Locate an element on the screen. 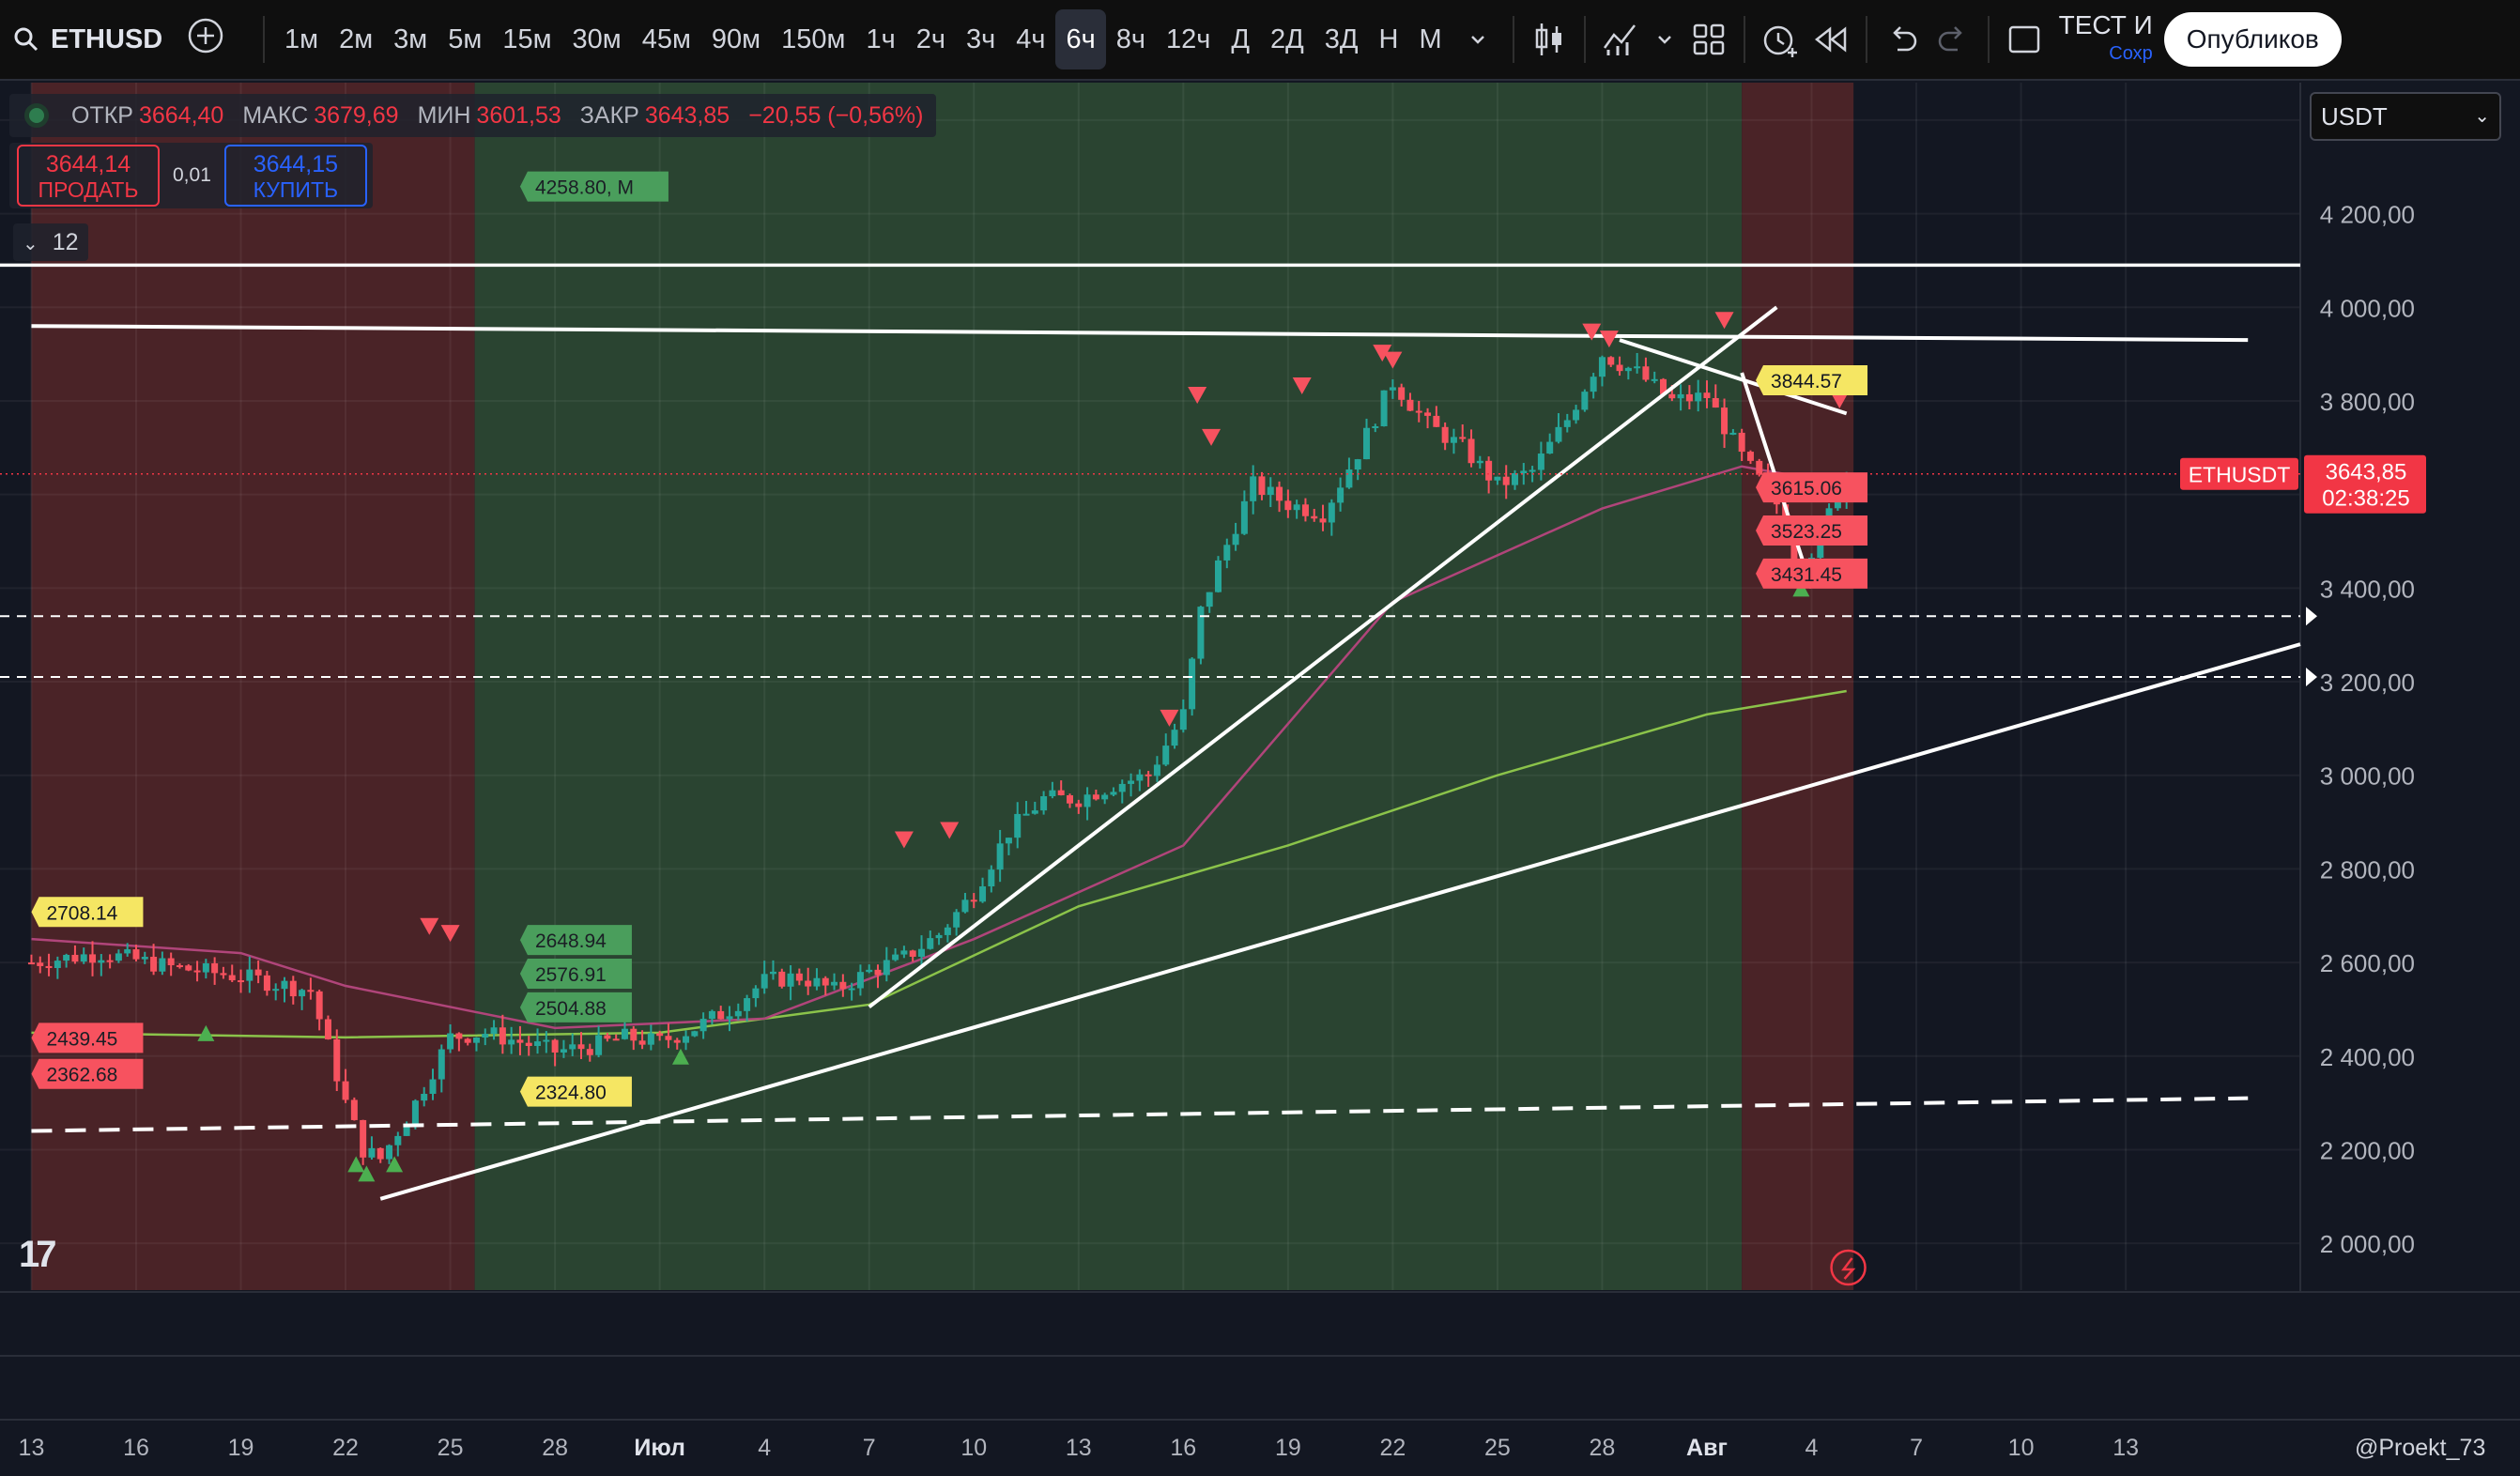 The height and width of the screenshot is (1476, 2520). interval-tab: 2ч is located at coordinates (930, 39).